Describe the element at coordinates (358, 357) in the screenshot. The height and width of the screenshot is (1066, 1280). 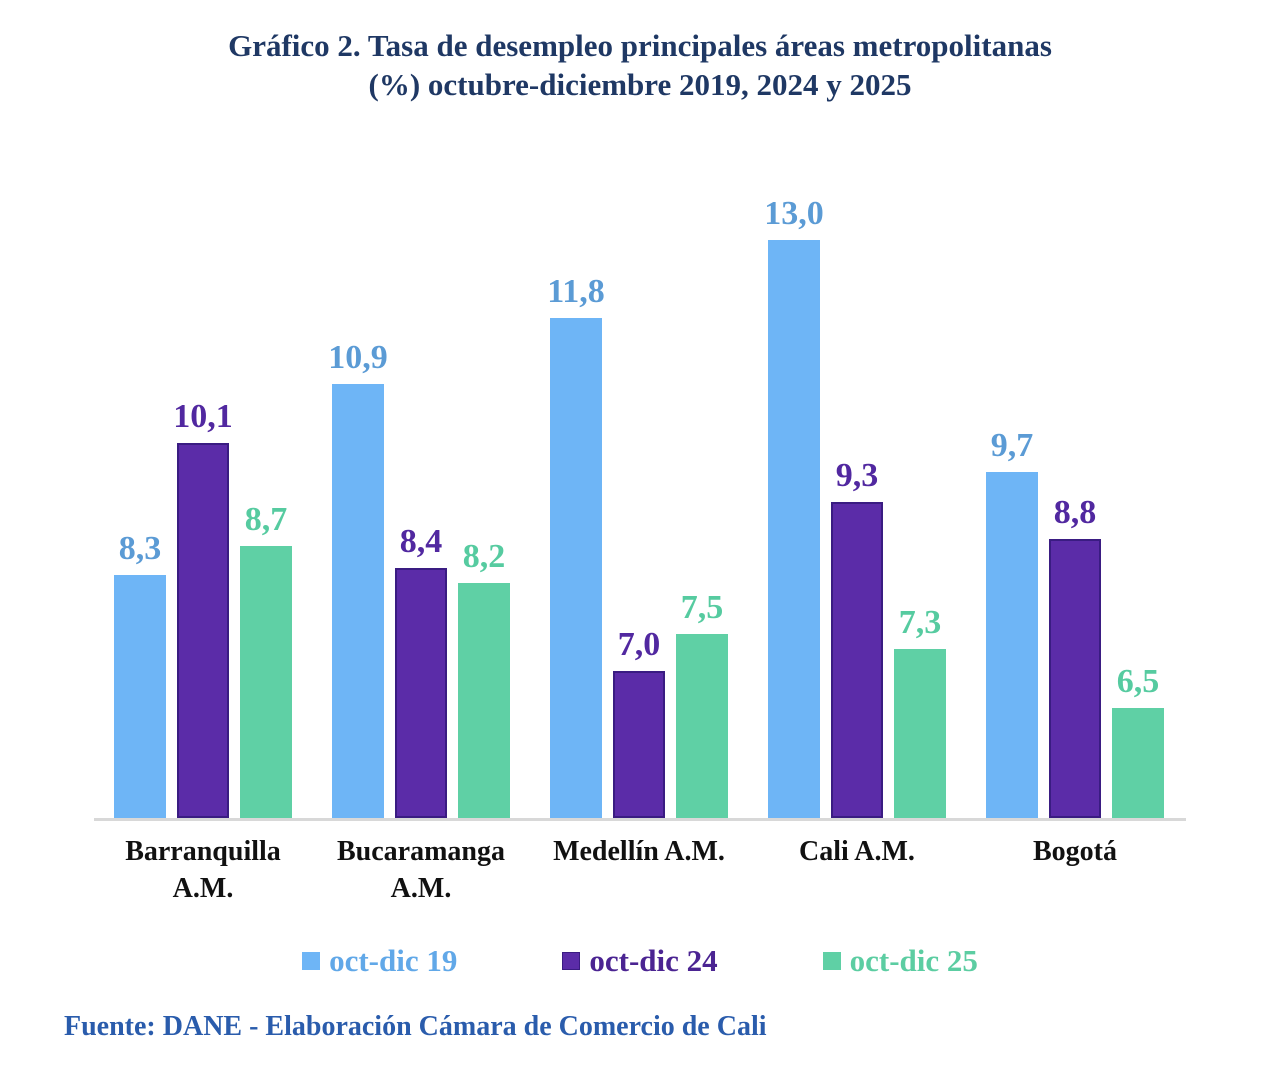
I see `value-label: 10,9` at that location.